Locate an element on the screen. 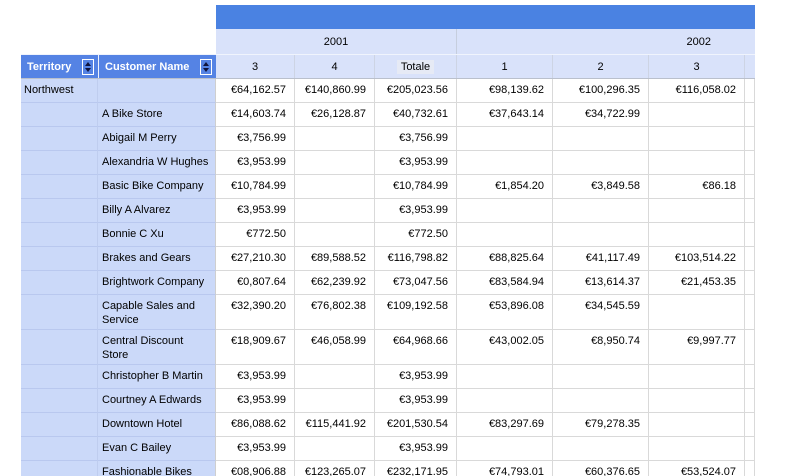  customer-name-cell: Evan C Bailey is located at coordinates (157, 449).